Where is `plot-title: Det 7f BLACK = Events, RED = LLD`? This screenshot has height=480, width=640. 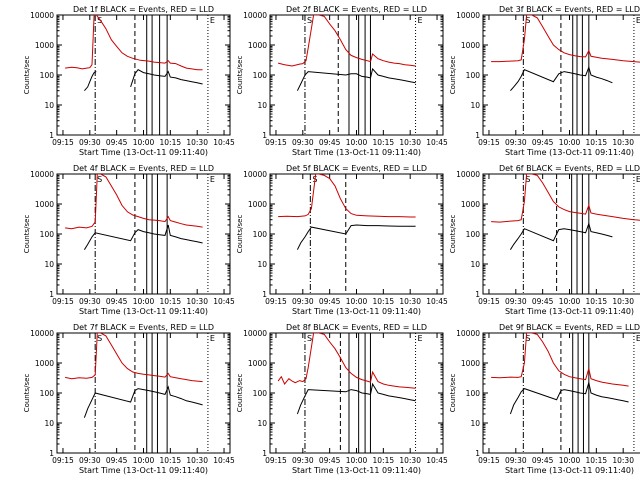 plot-title: Det 7f BLACK = Events, RED = LLD is located at coordinates (143, 327).